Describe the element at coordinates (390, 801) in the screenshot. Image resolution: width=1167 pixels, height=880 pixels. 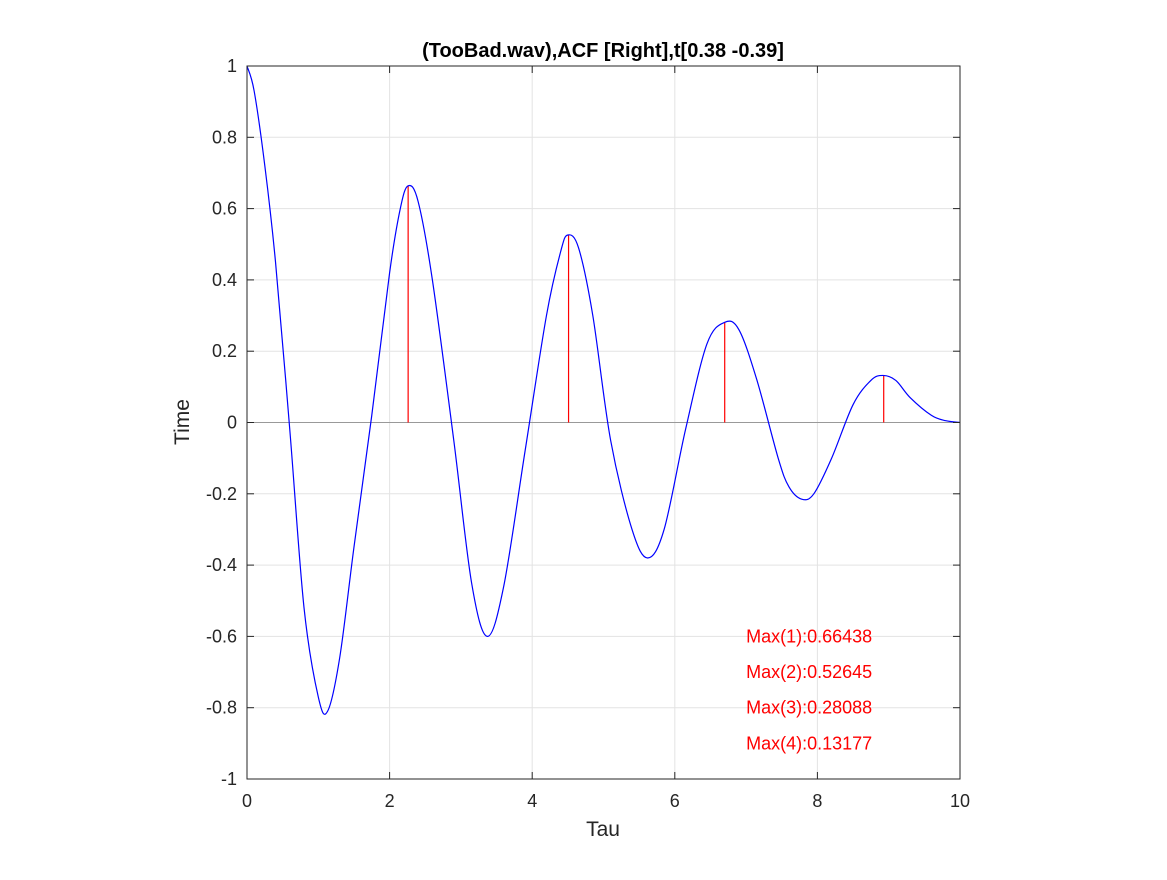
I see `x-tick-label: 2` at that location.